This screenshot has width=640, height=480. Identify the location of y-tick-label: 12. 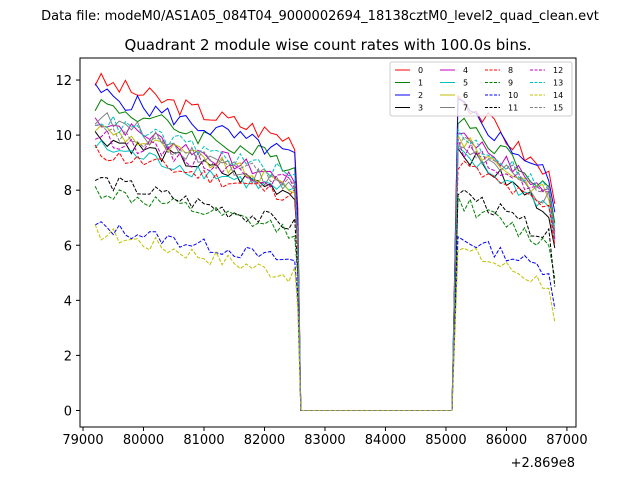
(63, 81).